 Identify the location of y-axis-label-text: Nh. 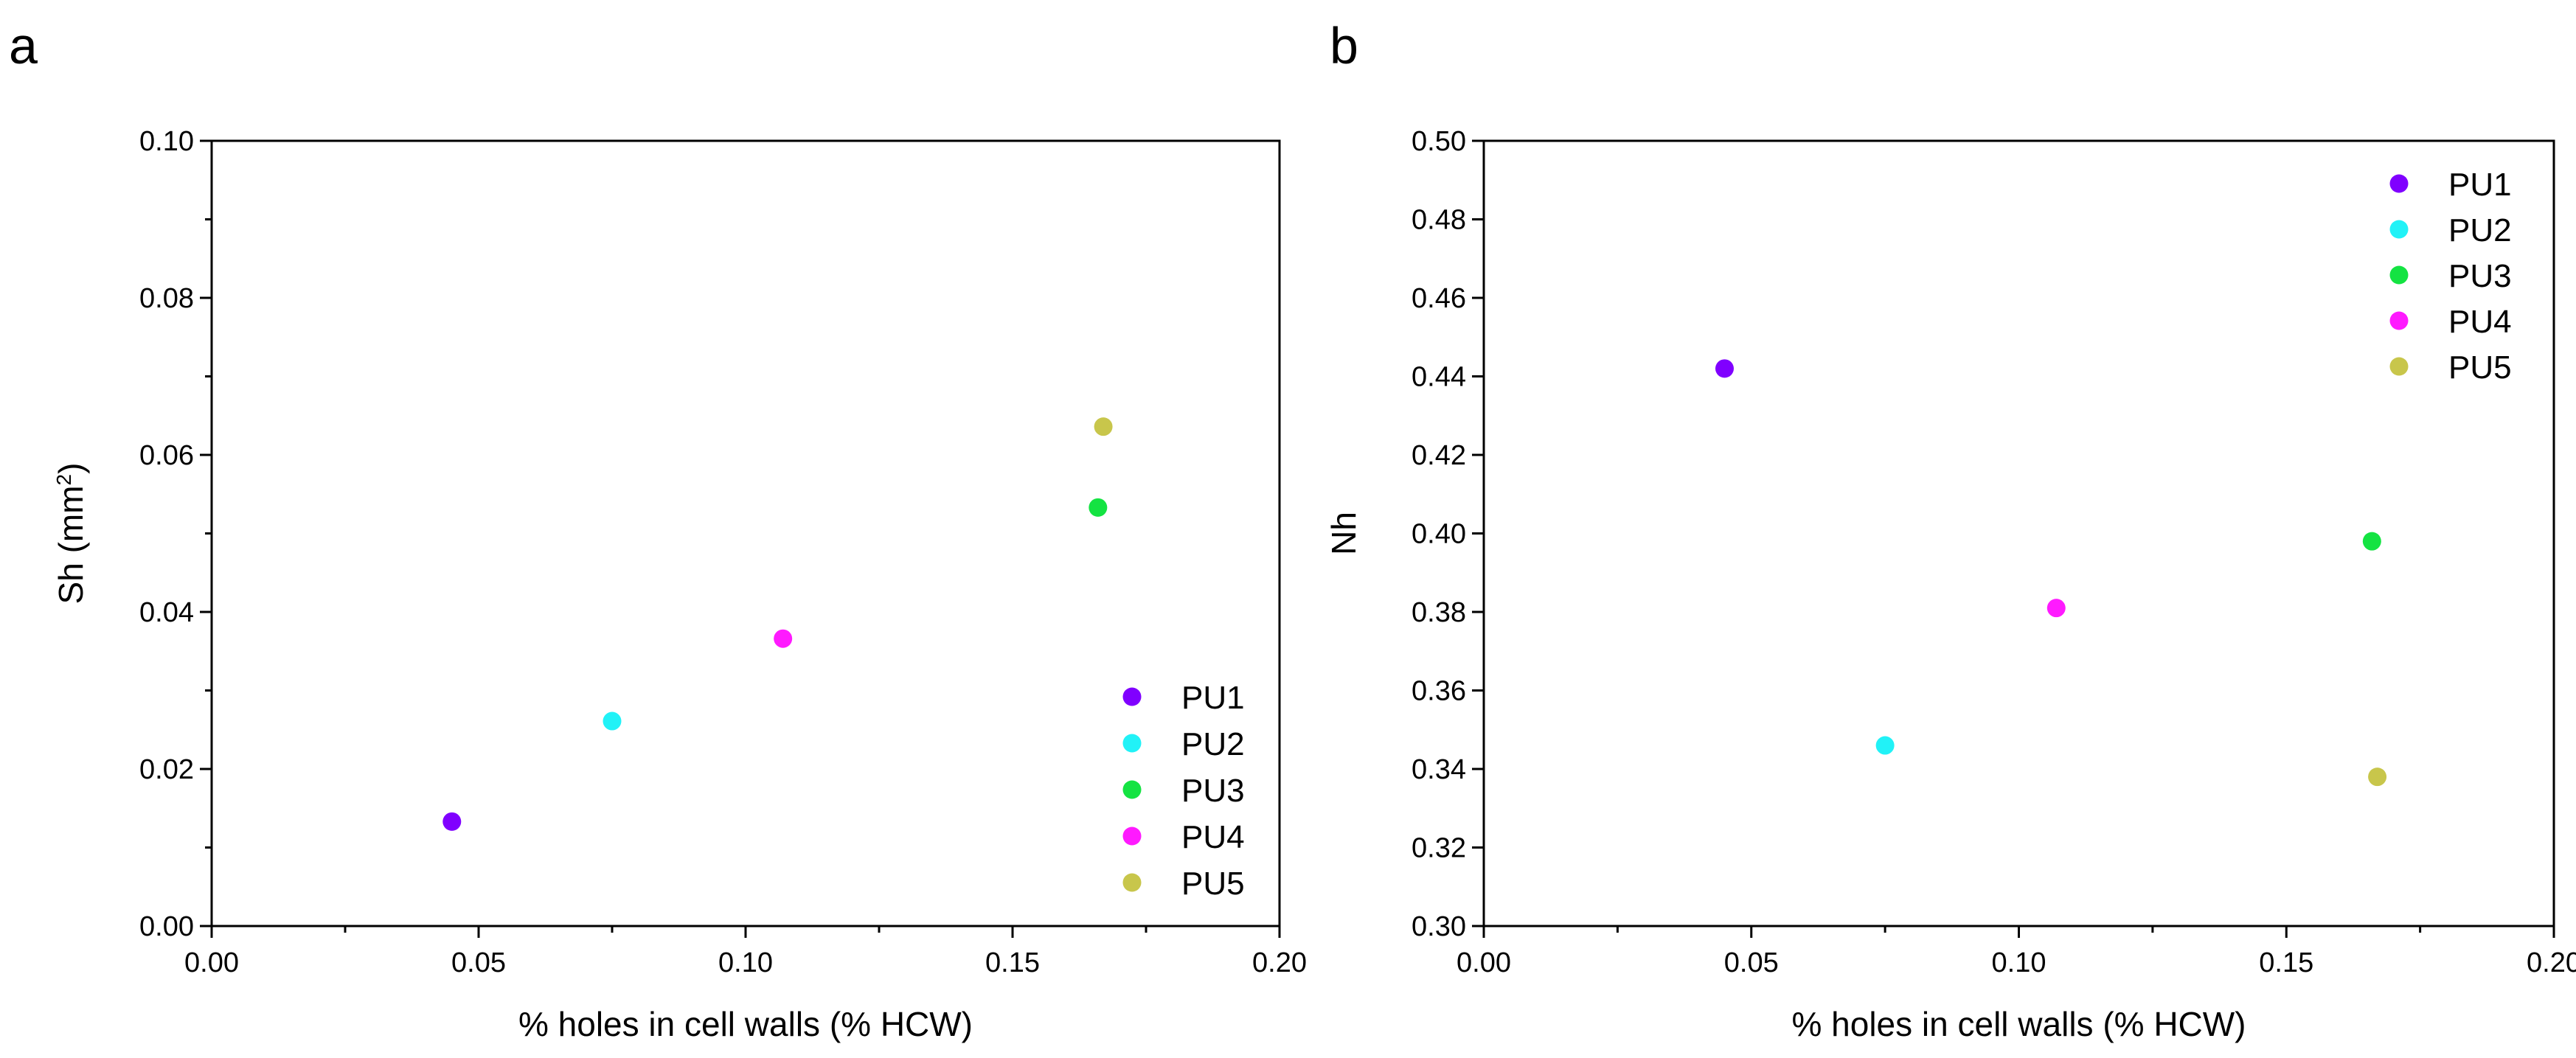
(1344, 533).